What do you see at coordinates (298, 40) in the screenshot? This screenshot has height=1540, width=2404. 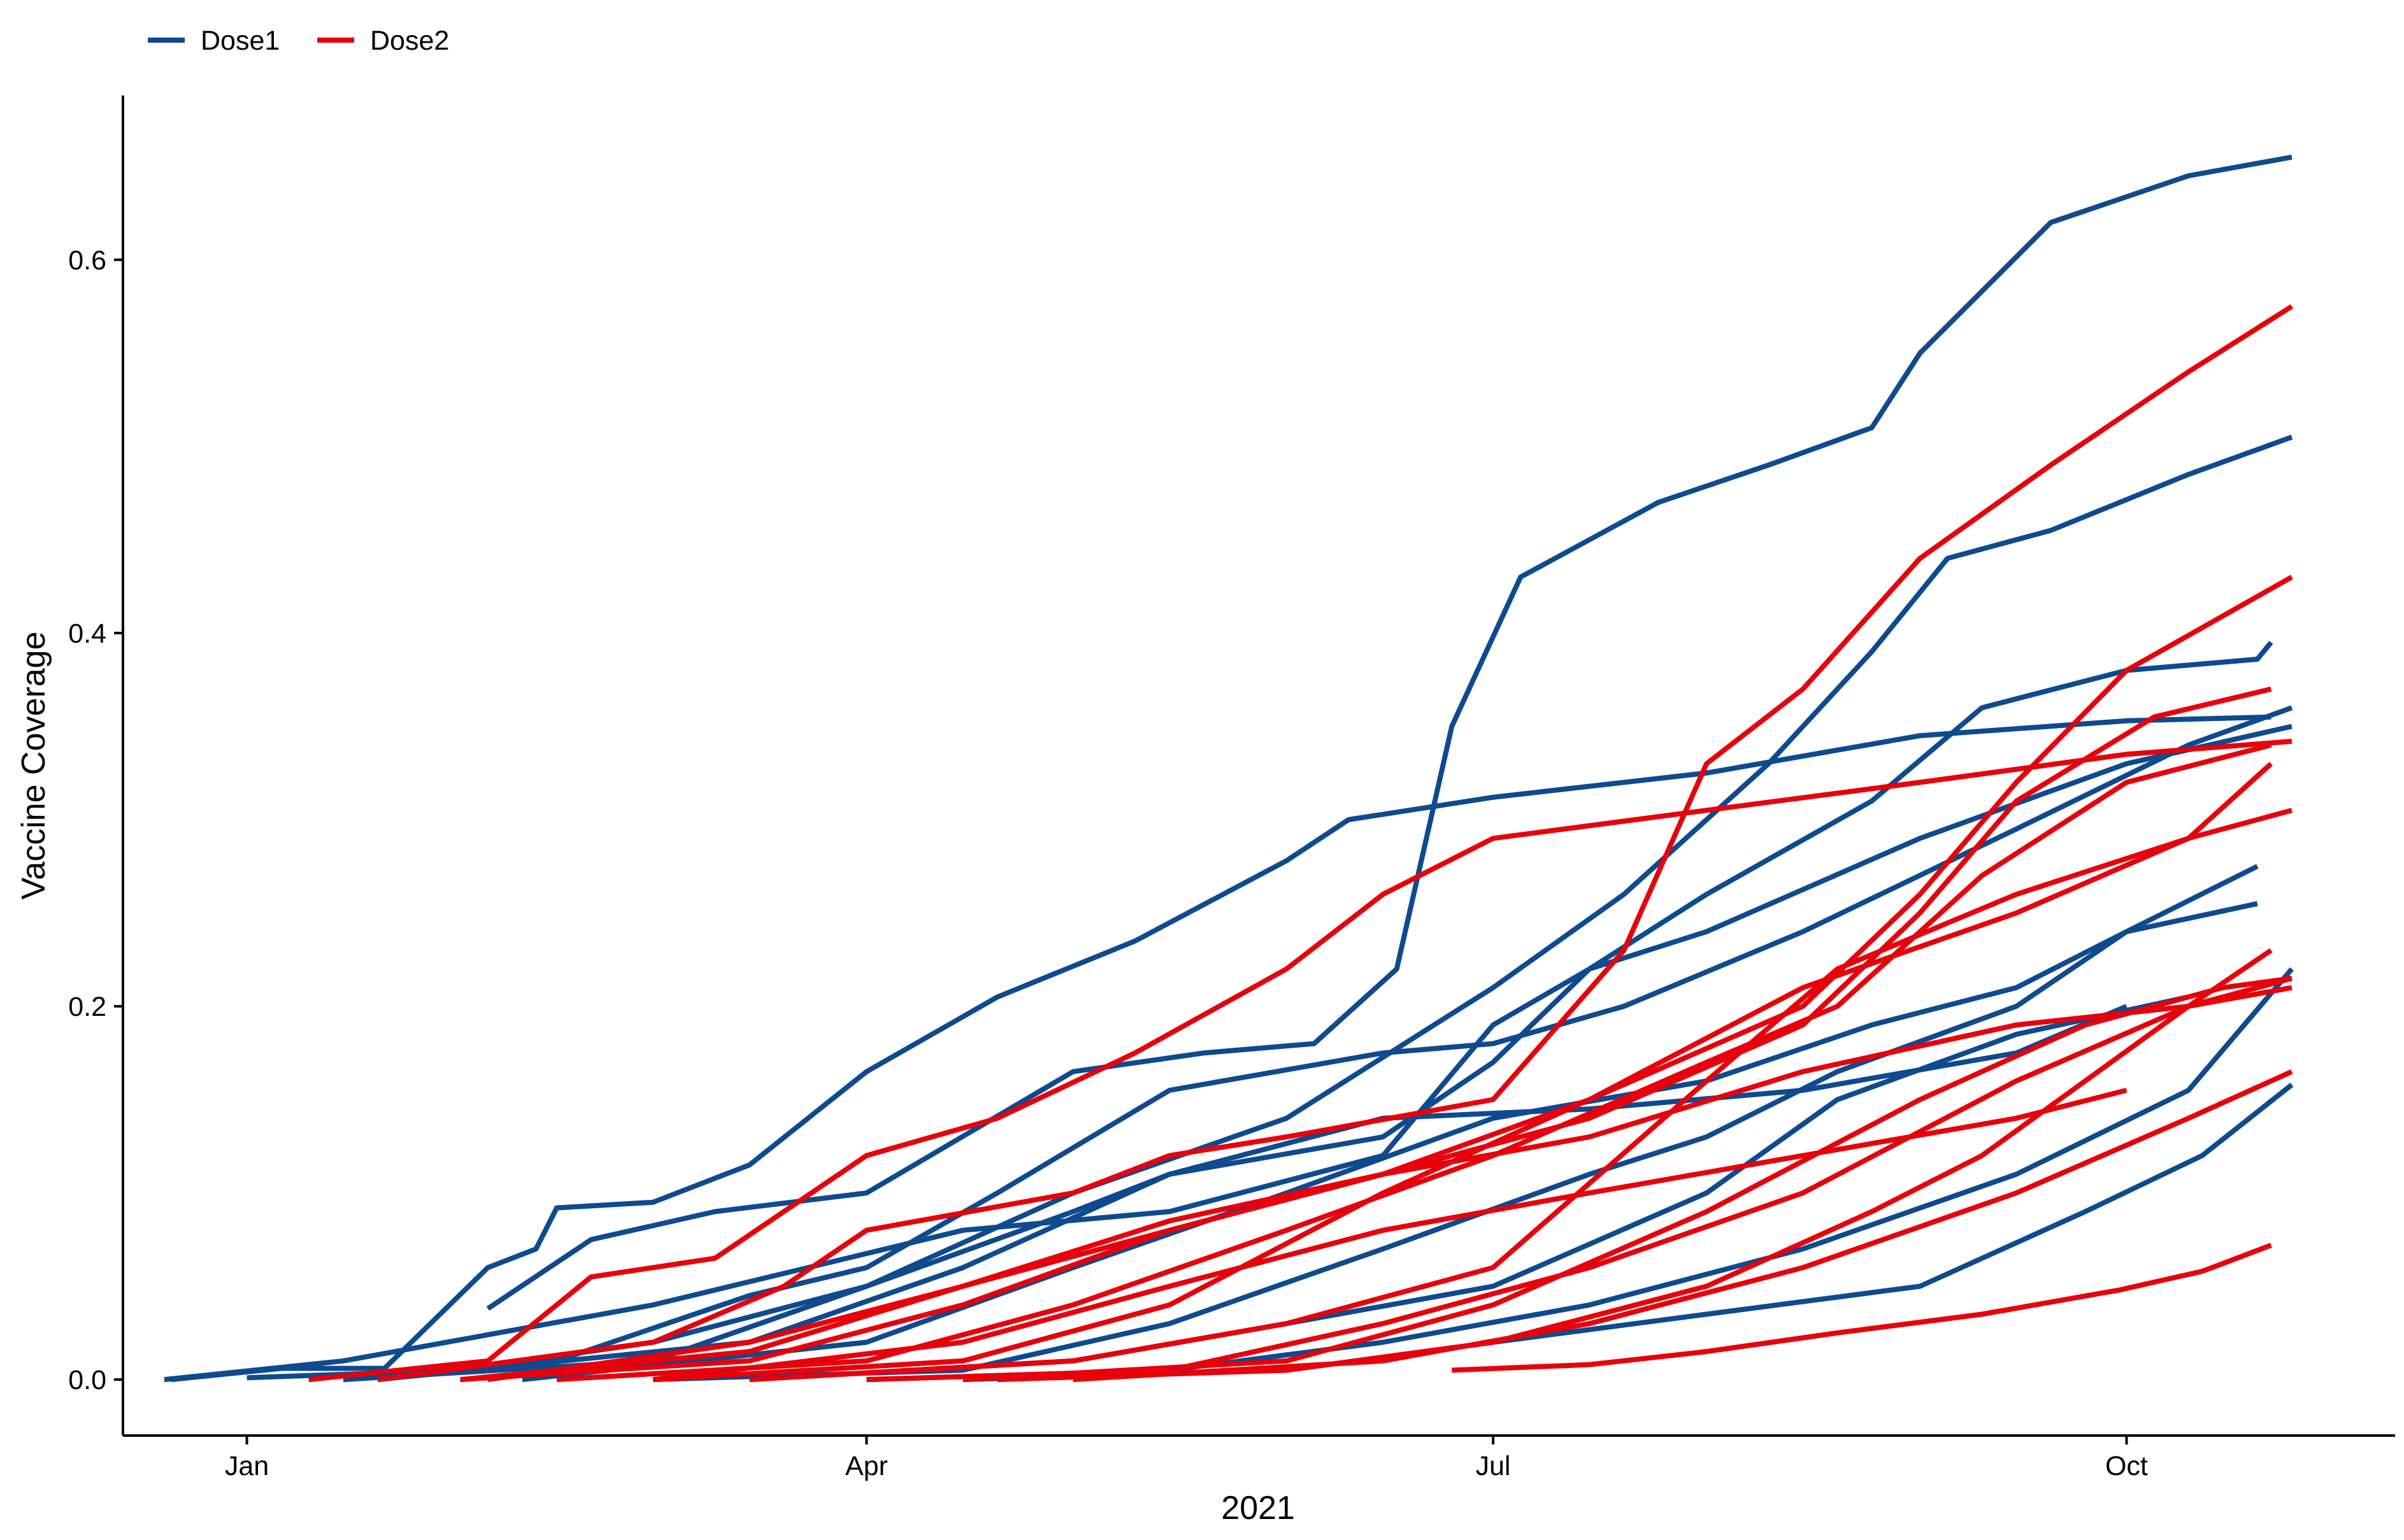 I see `legend: Dose1 Dose2` at bounding box center [298, 40].